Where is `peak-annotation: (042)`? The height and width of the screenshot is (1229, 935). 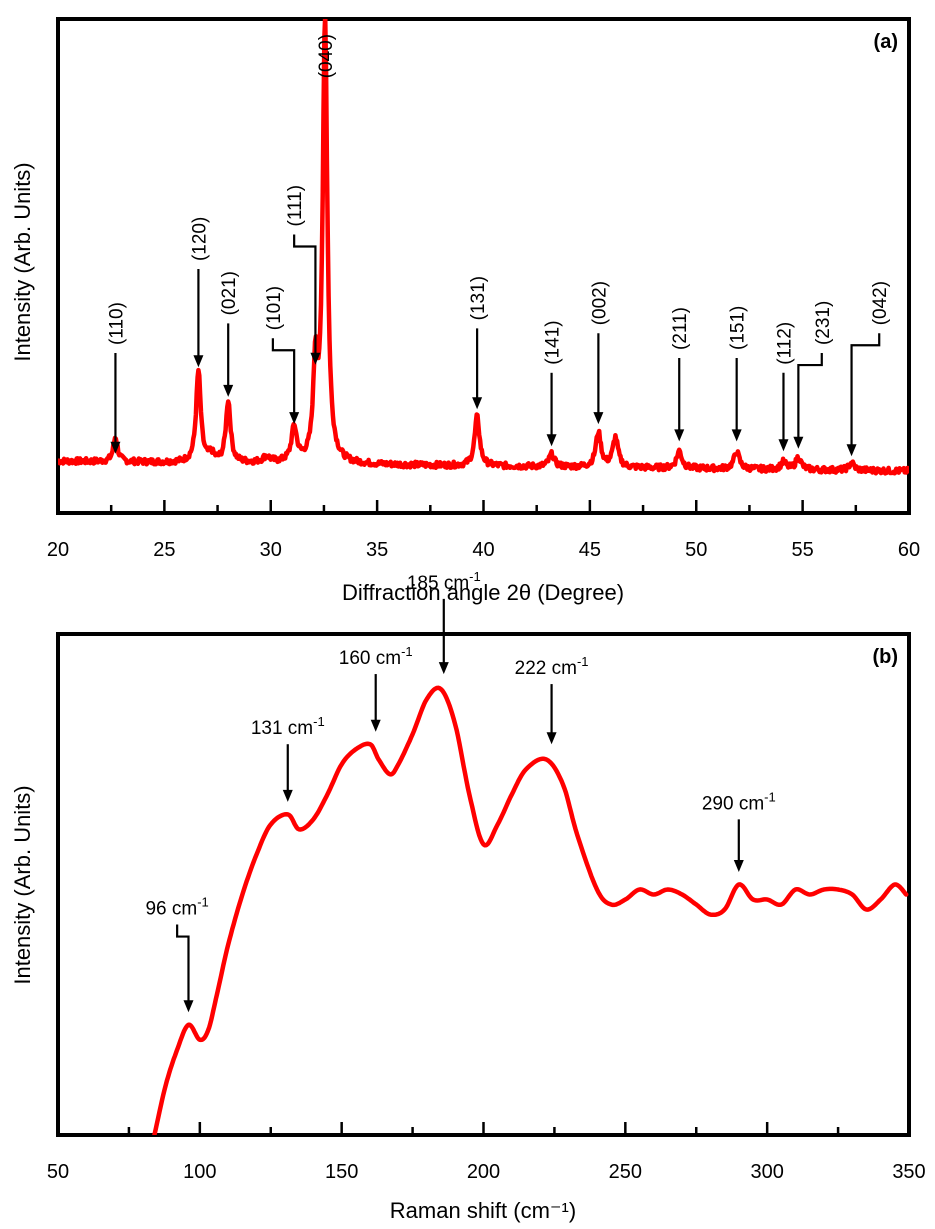 peak-annotation: (042) is located at coordinates (868, 369).